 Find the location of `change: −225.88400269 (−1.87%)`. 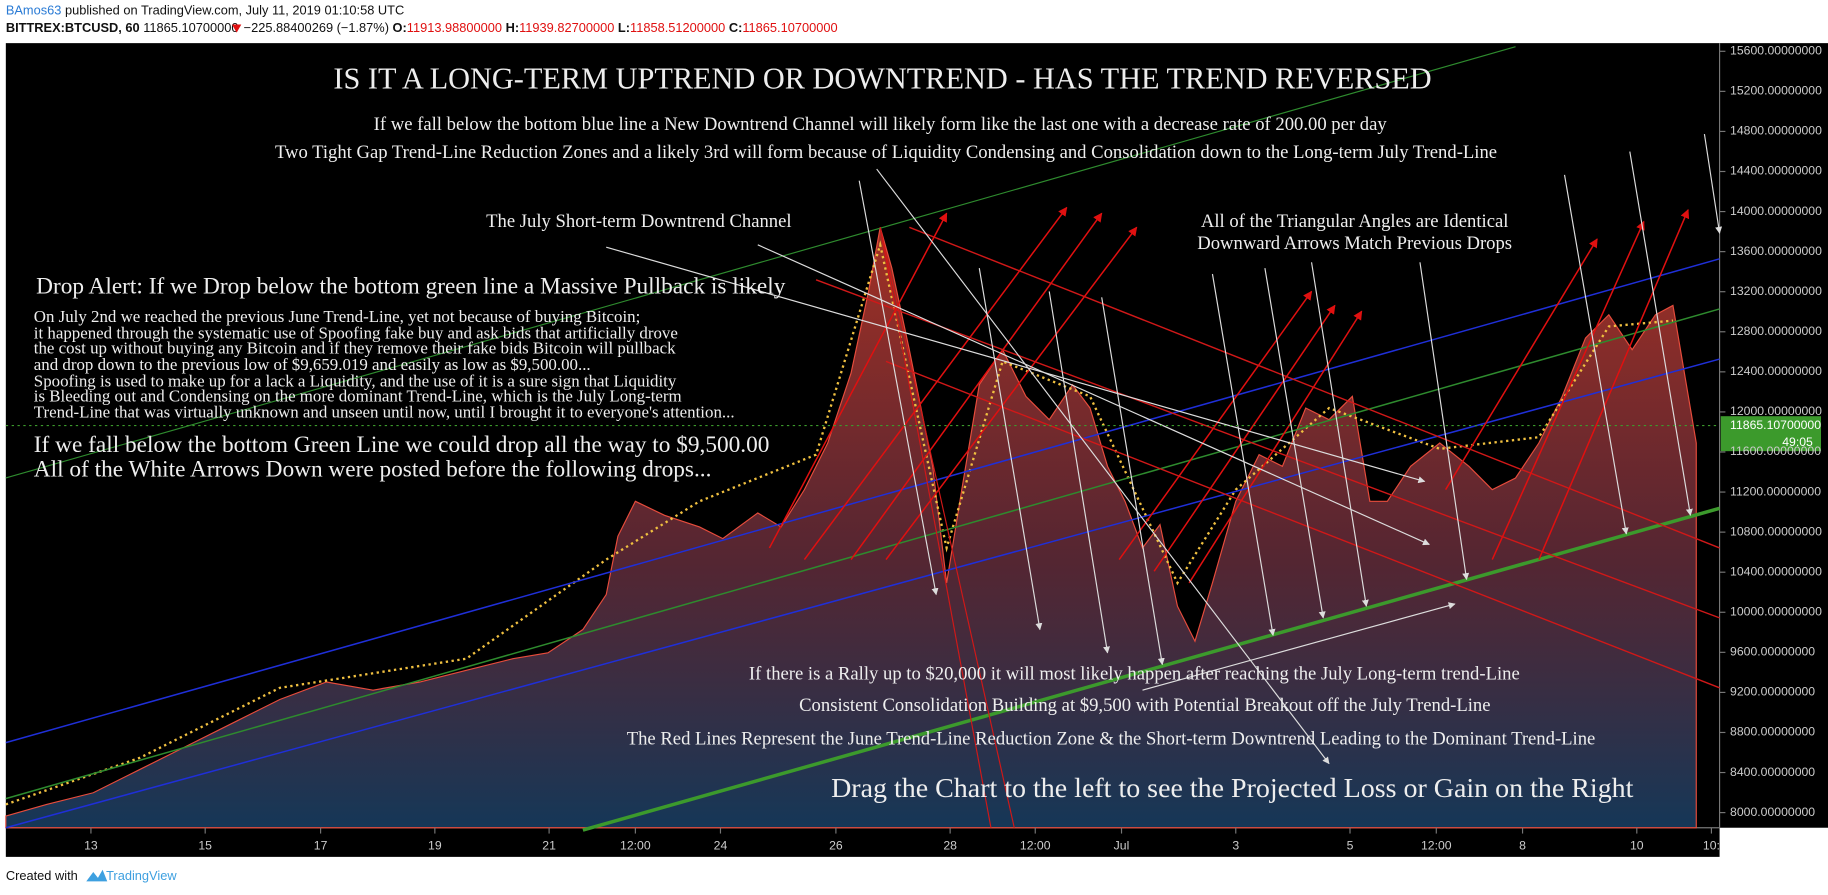

change: −225.88400269 (−1.87%) is located at coordinates (316, 28).